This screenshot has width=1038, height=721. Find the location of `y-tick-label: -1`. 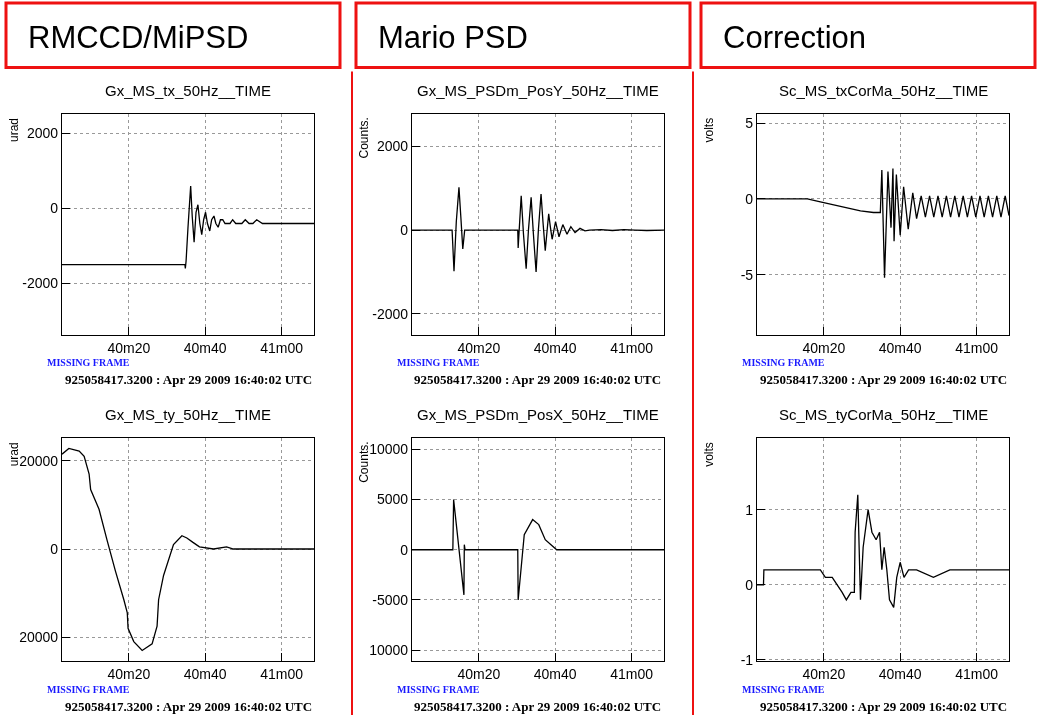

y-tick-label: -1 is located at coordinates (747, 659).